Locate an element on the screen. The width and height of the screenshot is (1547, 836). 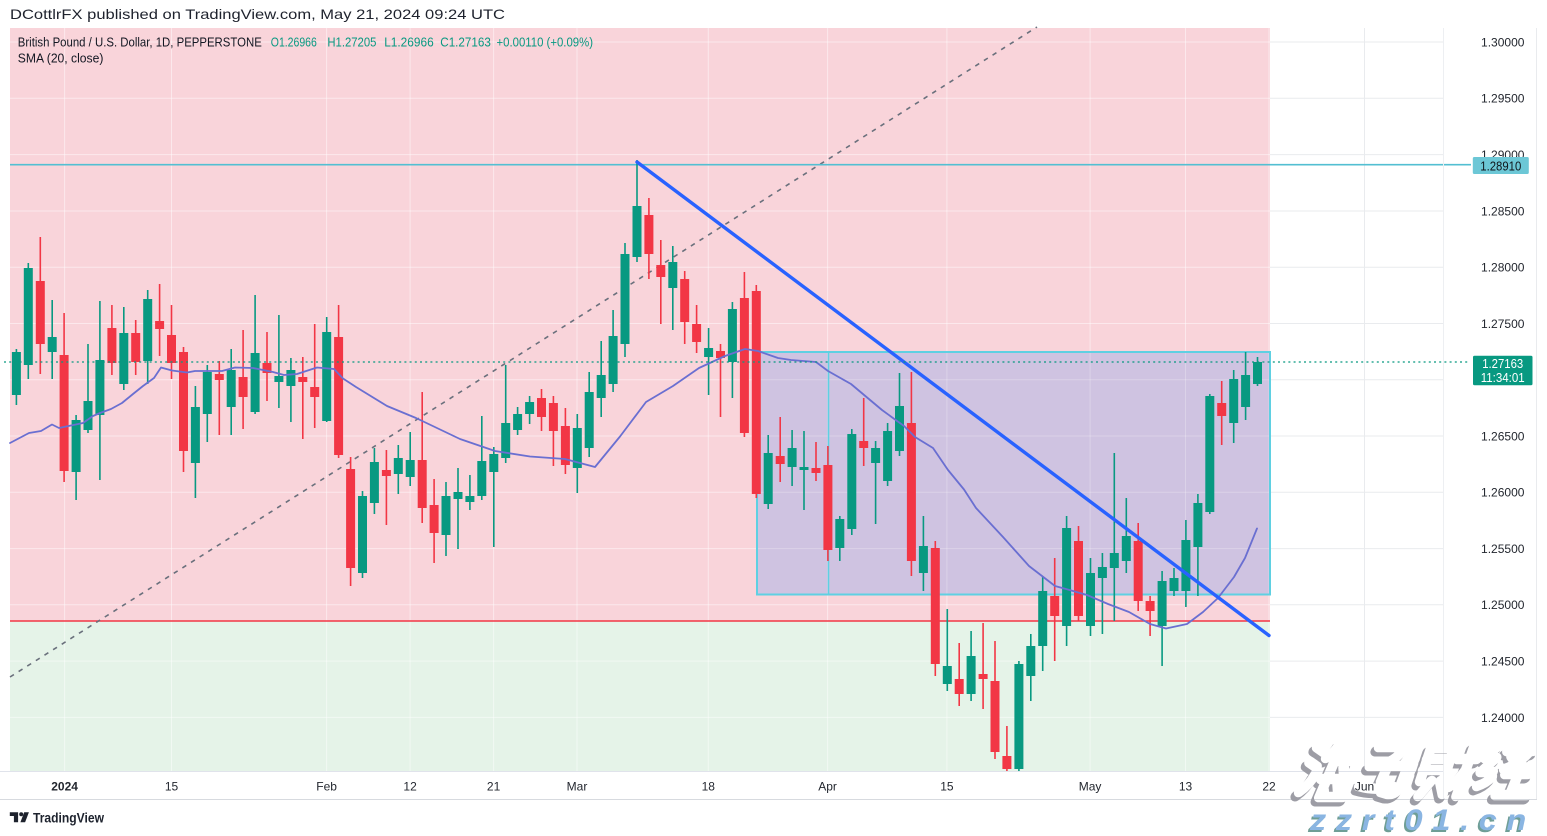
svg-text: 13 is located at coordinates (1186, 787).